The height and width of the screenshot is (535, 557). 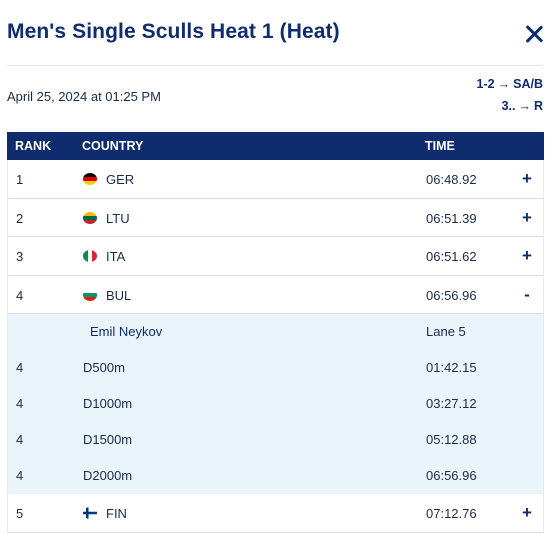 What do you see at coordinates (90, 513) in the screenshot?
I see `finland-flag-icon` at bounding box center [90, 513].